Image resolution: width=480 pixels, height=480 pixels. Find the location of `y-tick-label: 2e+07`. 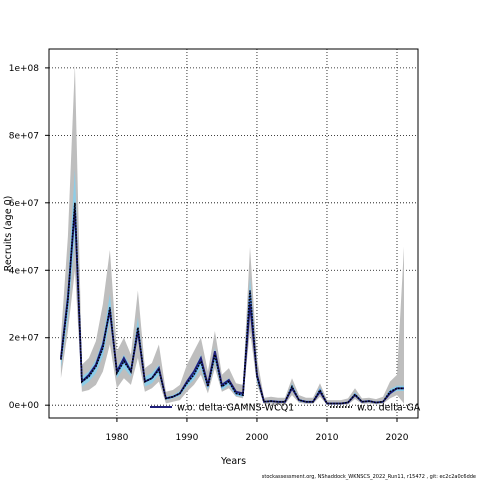

y-tick-label: 2e+07 is located at coordinates (24, 339).